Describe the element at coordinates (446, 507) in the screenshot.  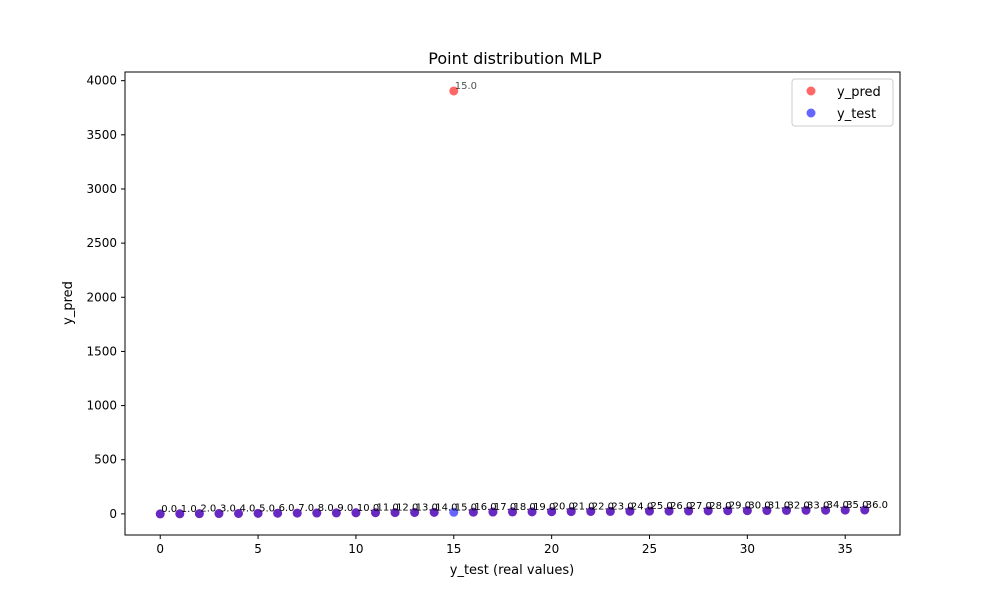
I see `data-label-y-test: 14.0` at that location.